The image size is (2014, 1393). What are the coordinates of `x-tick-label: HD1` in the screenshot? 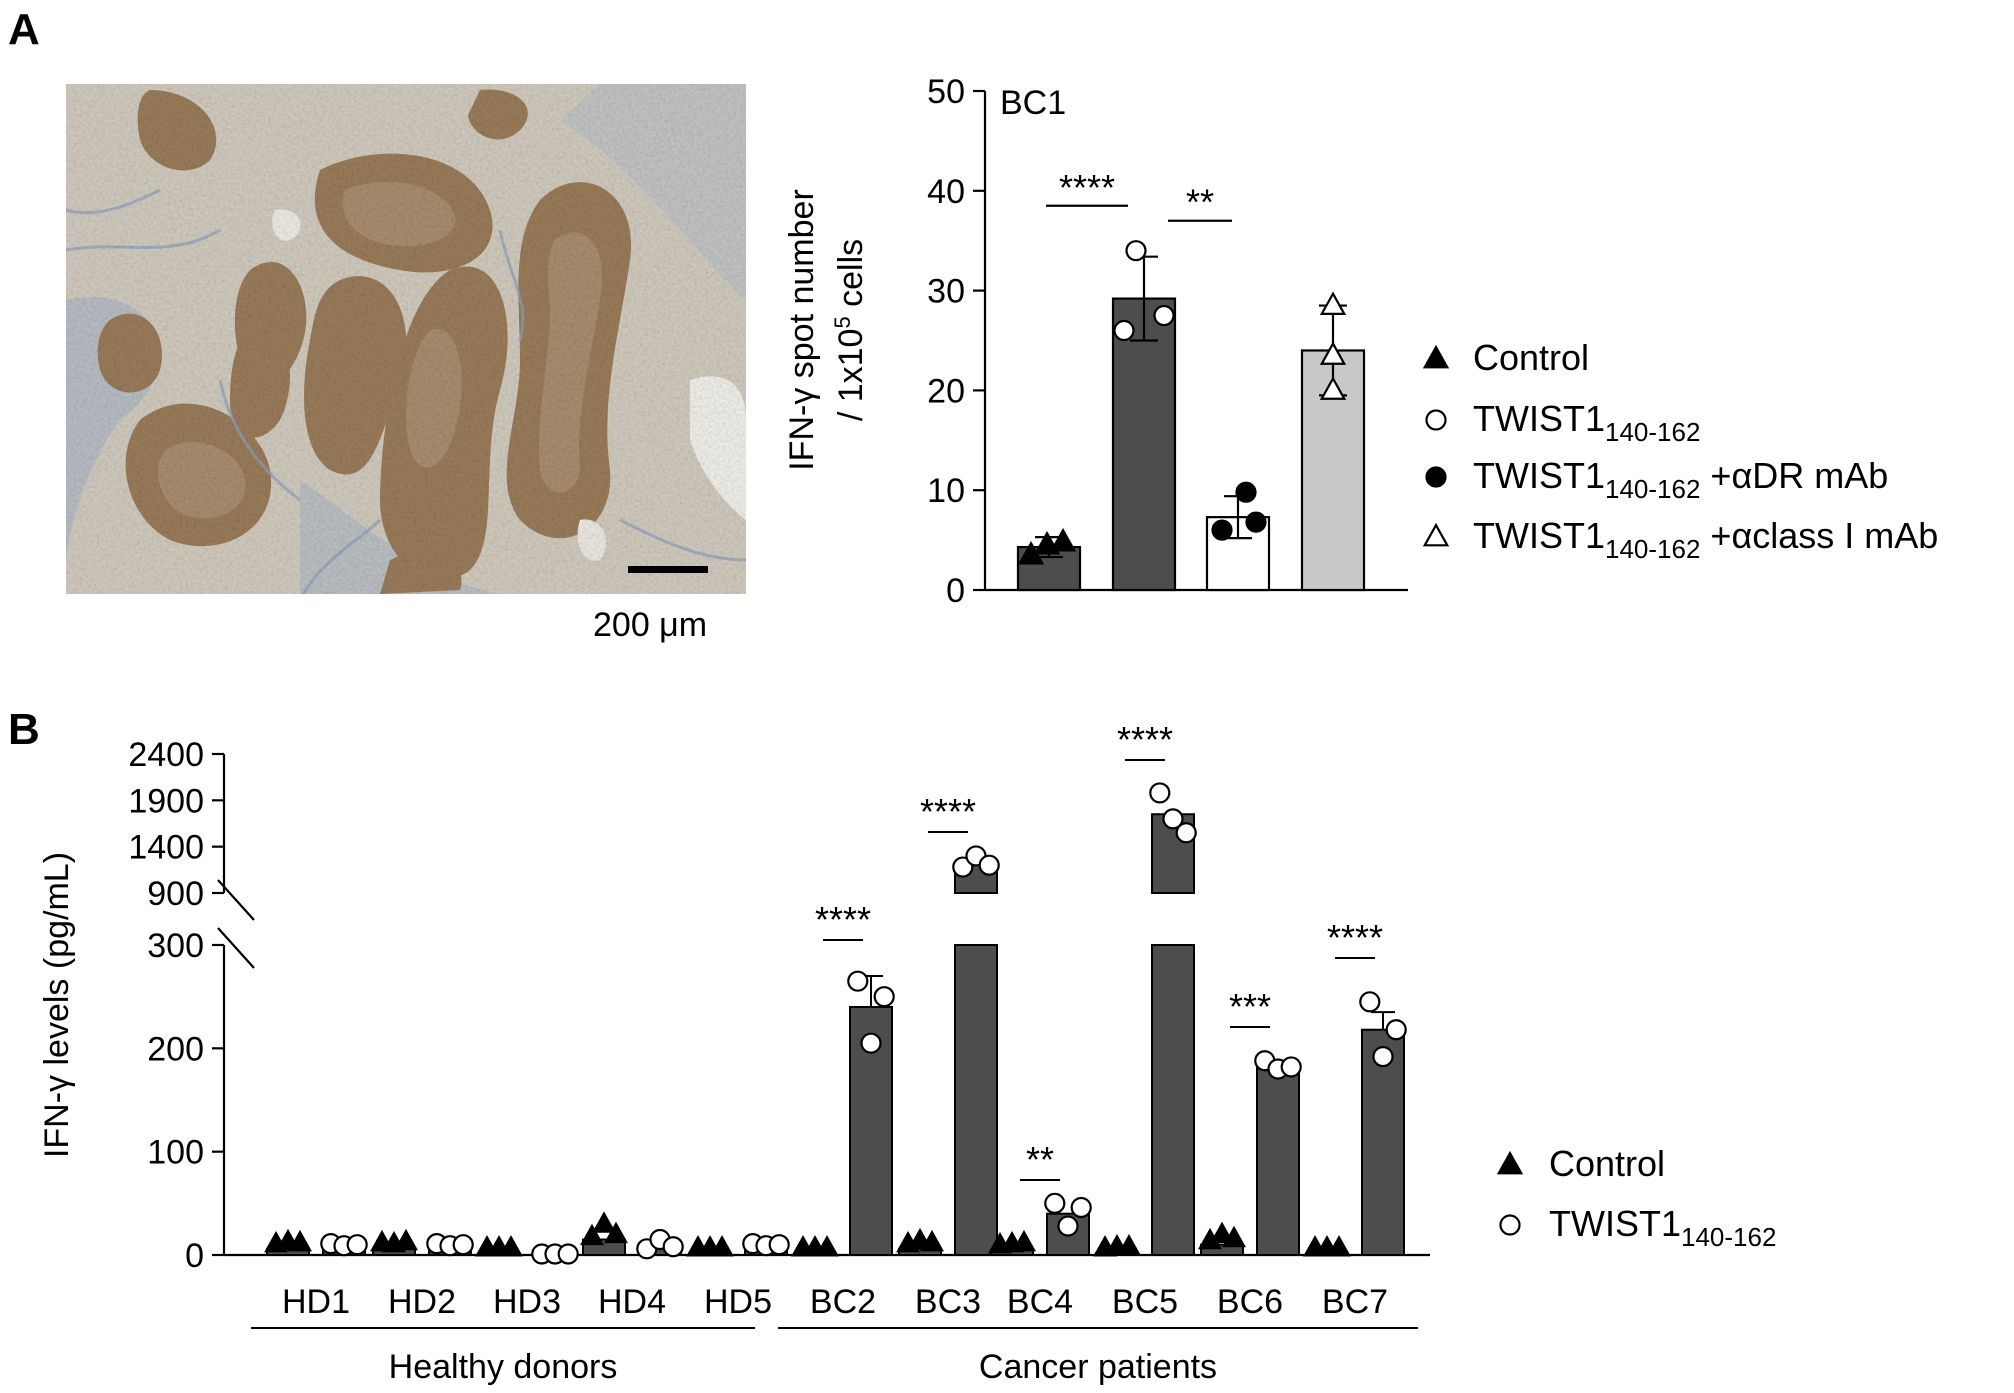 It's located at (316, 1302).